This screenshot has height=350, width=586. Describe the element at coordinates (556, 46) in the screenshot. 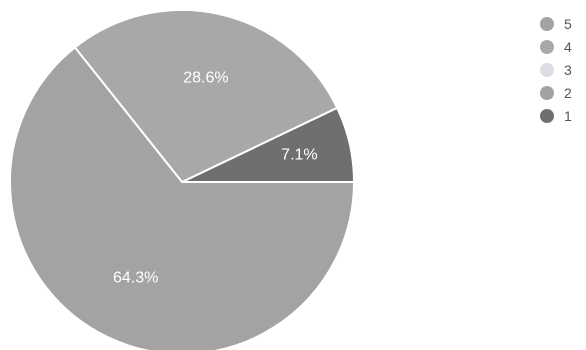

I see `legend-item-4: 4` at that location.